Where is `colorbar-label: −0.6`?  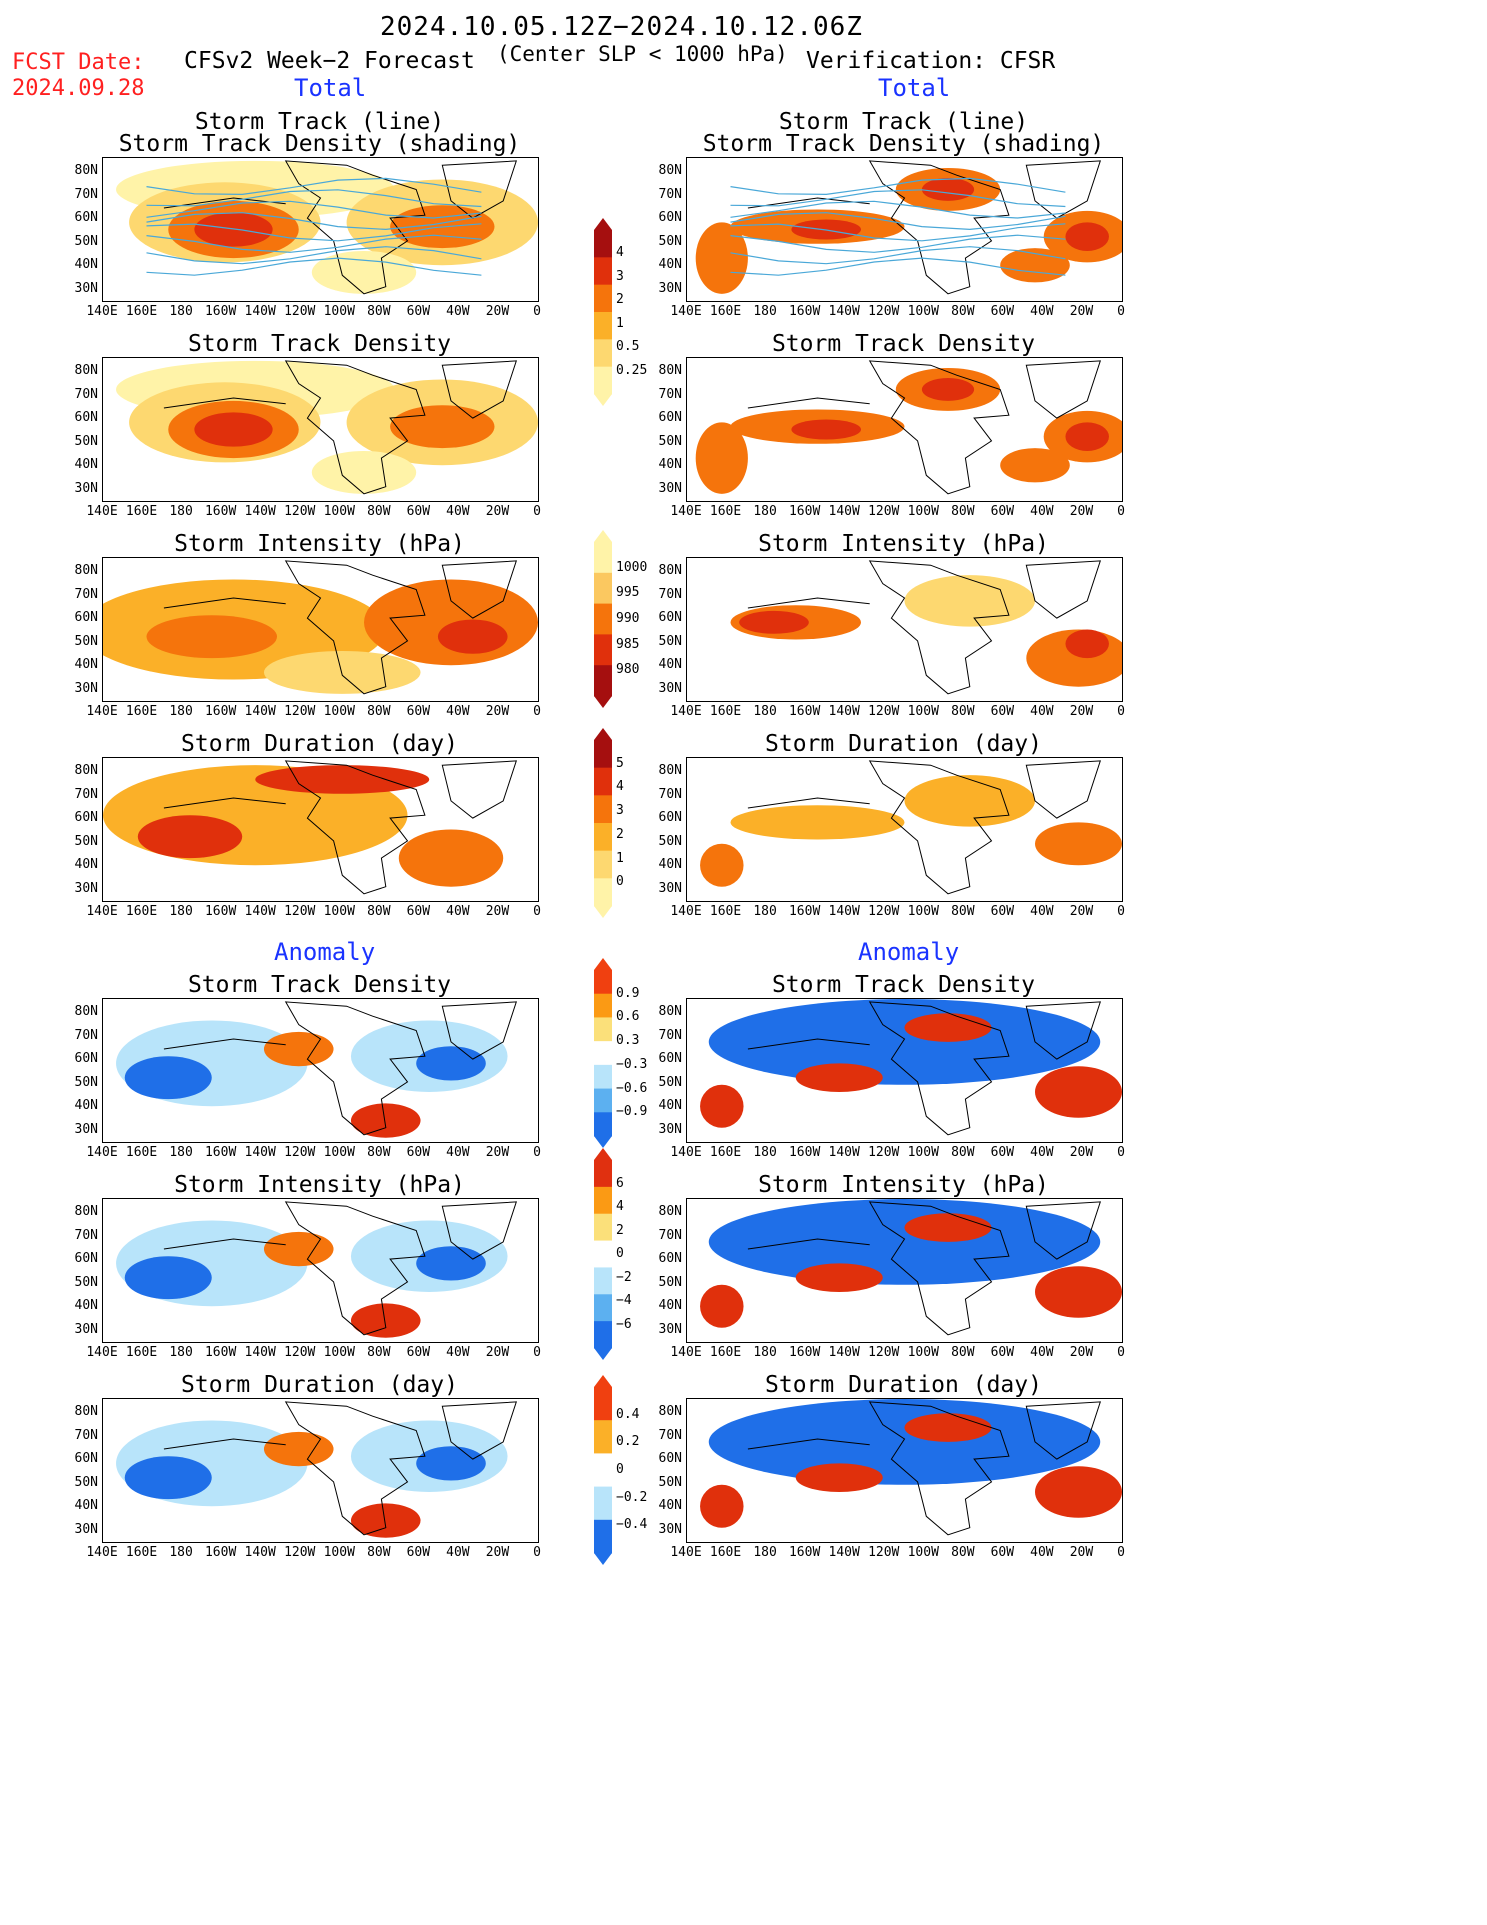 colorbar-label: −0.6 is located at coordinates (632, 1088).